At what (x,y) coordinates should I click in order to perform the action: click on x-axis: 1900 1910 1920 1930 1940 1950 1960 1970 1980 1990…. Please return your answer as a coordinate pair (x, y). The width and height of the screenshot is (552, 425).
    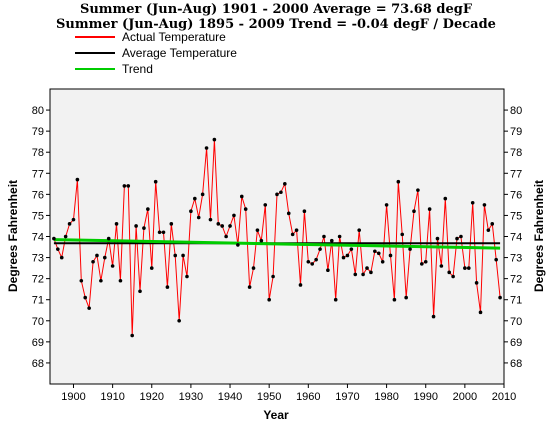
    Looking at the image, I should click on (288, 393).